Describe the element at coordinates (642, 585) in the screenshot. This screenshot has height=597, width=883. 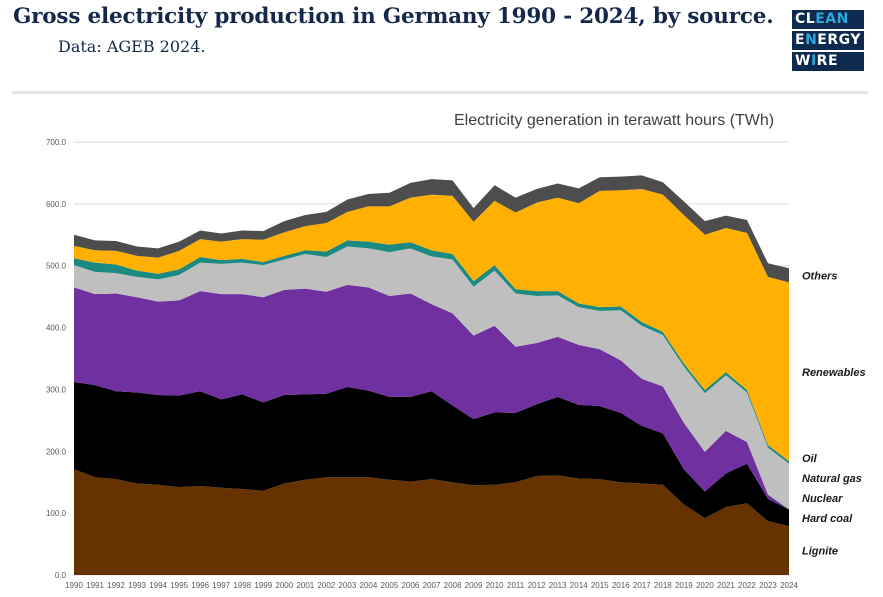
I see `x-tick-label: 2017` at that location.